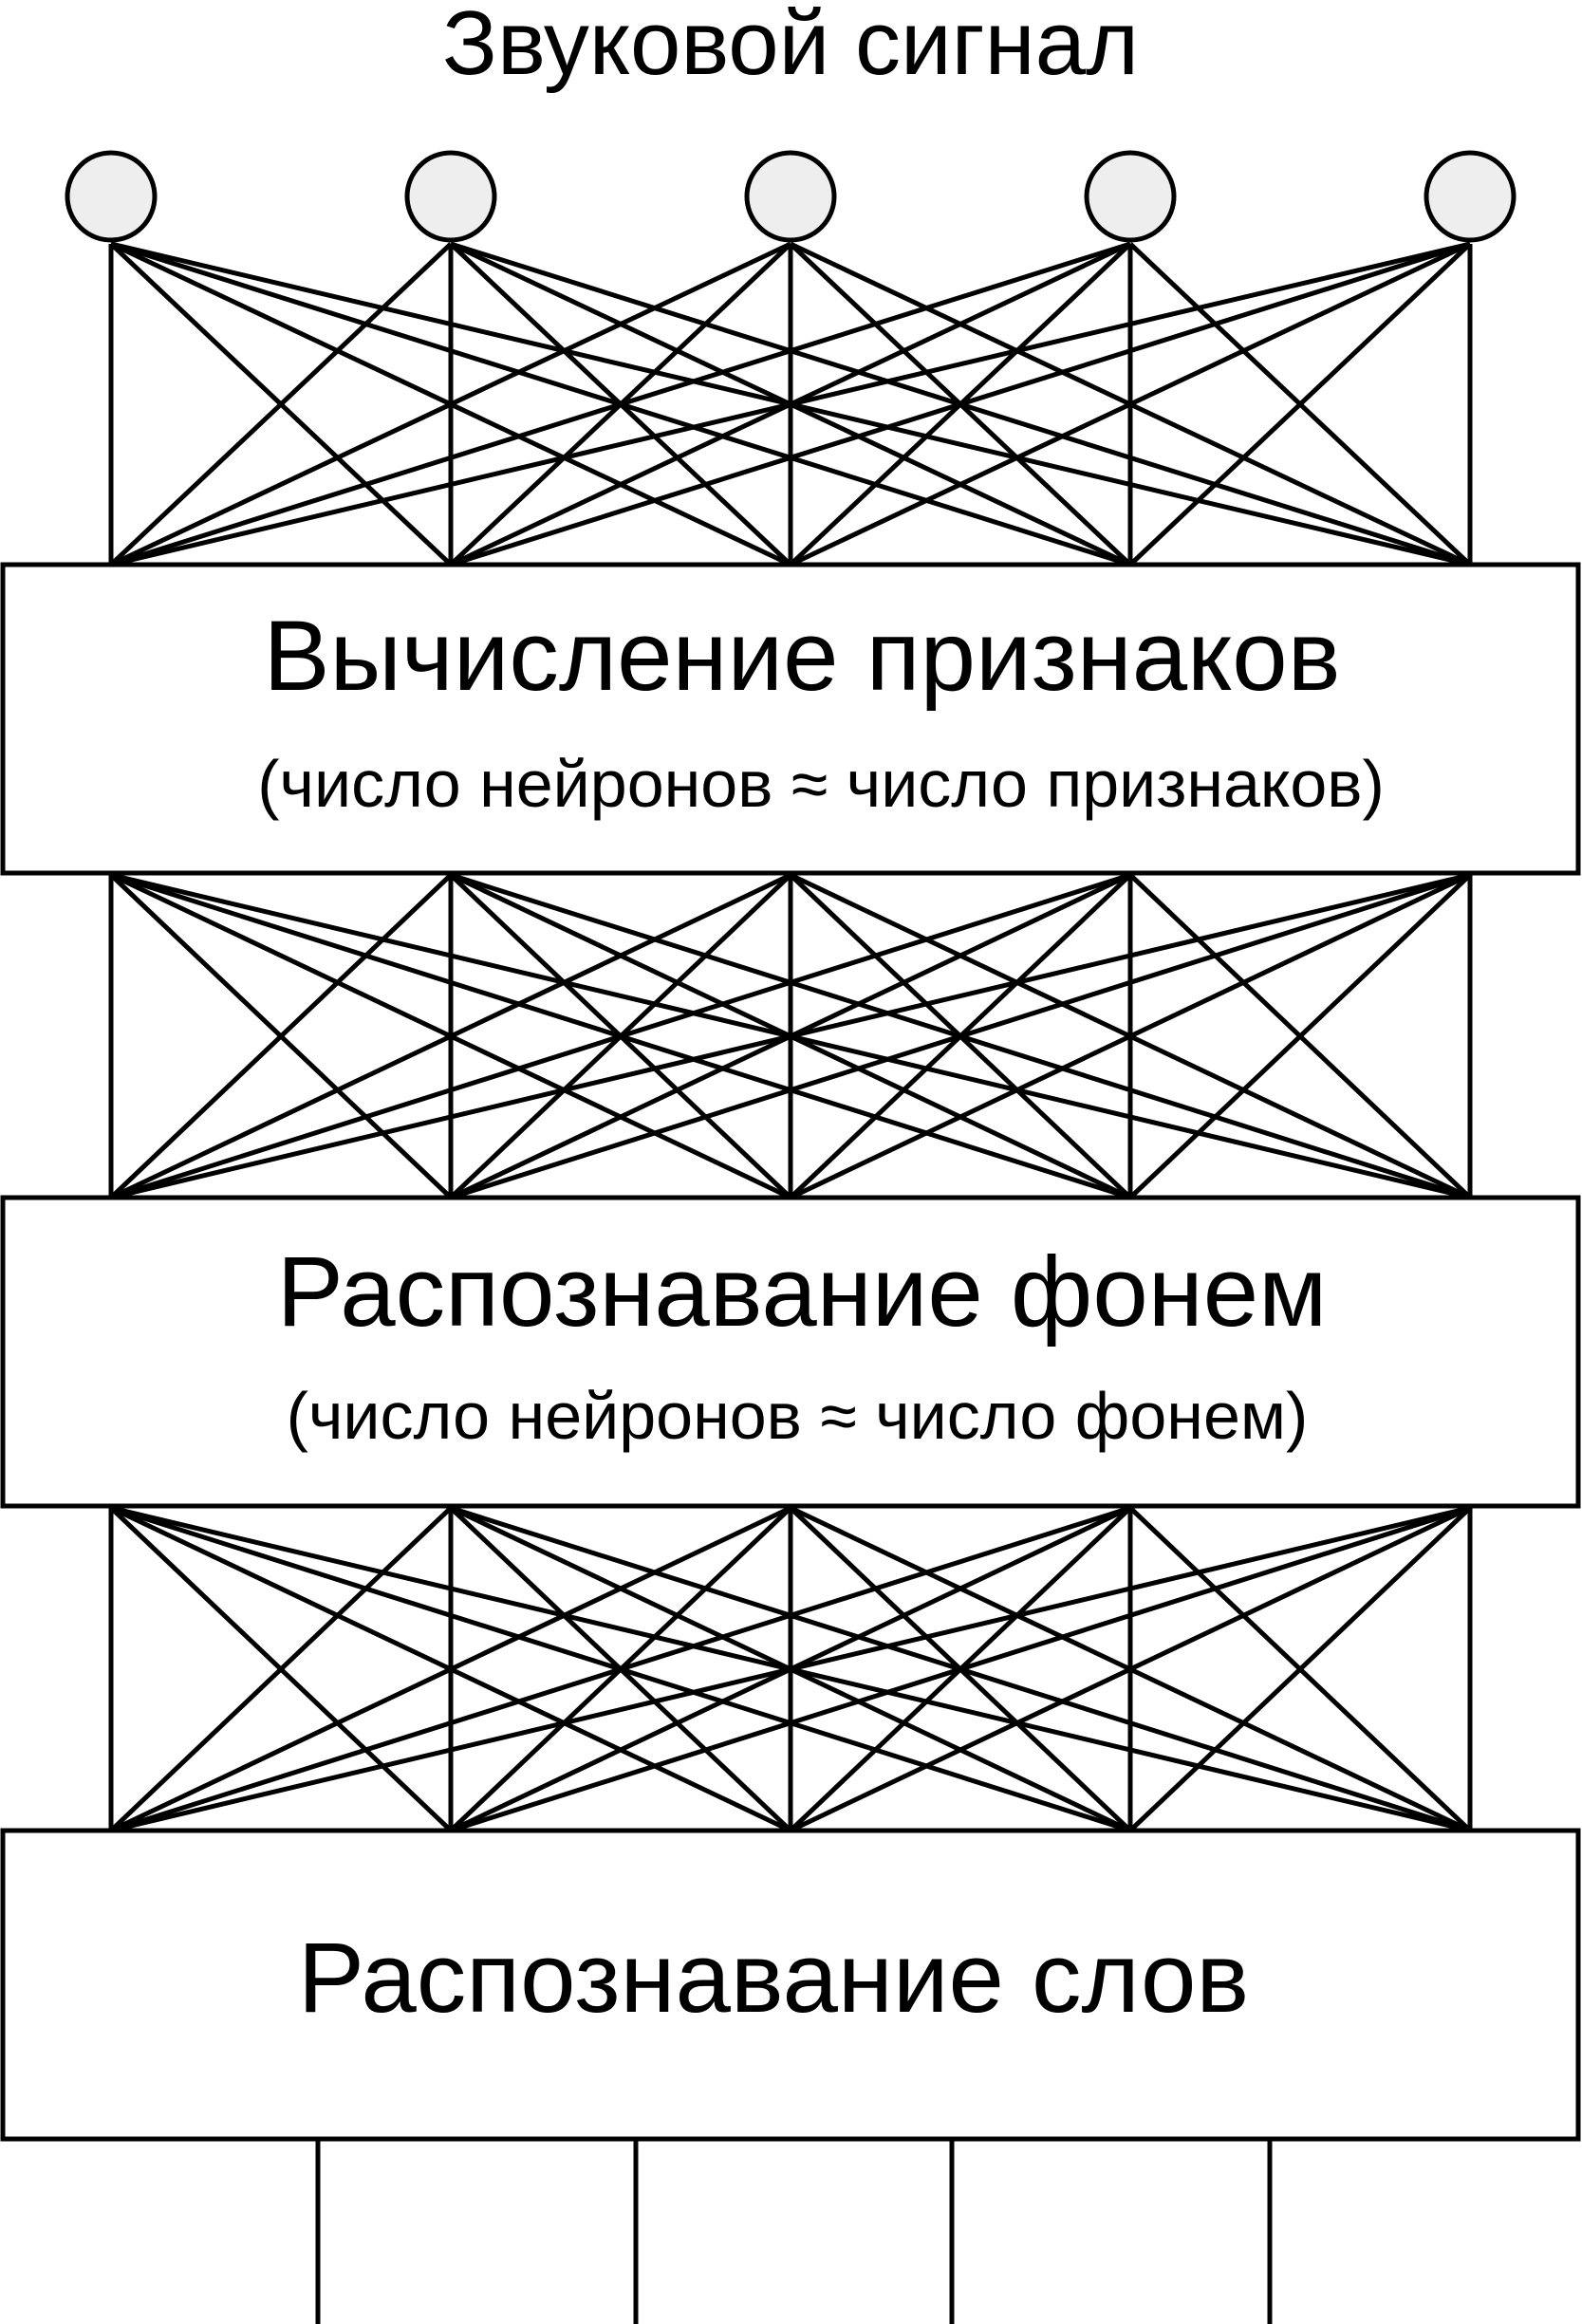 The width and height of the screenshot is (1582, 2324). I want to click on input-nodes, so click(791, 197).